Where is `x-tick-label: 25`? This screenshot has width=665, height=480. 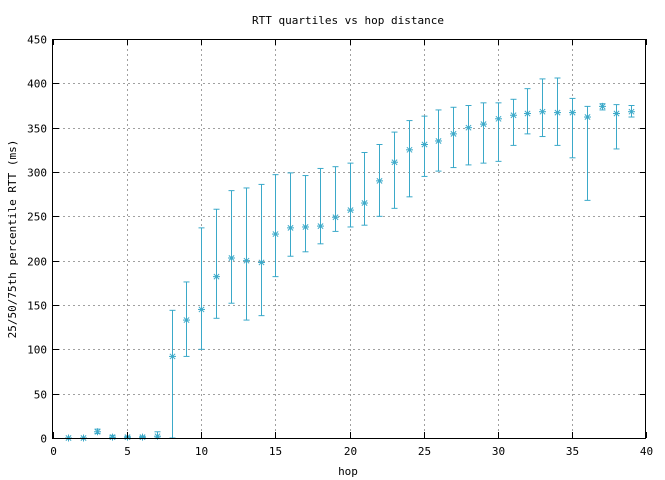
x-tick-label: 25 is located at coordinates (424, 451).